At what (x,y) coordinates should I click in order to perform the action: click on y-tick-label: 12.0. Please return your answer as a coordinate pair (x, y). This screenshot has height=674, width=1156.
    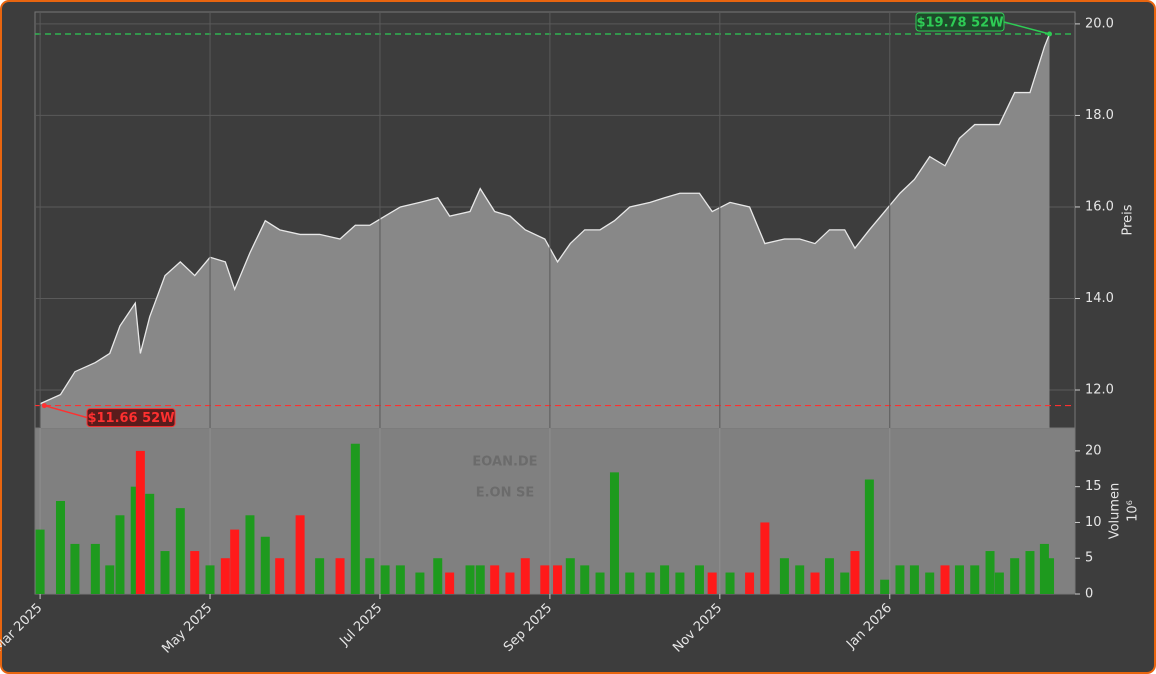
    Looking at the image, I should click on (1099, 390).